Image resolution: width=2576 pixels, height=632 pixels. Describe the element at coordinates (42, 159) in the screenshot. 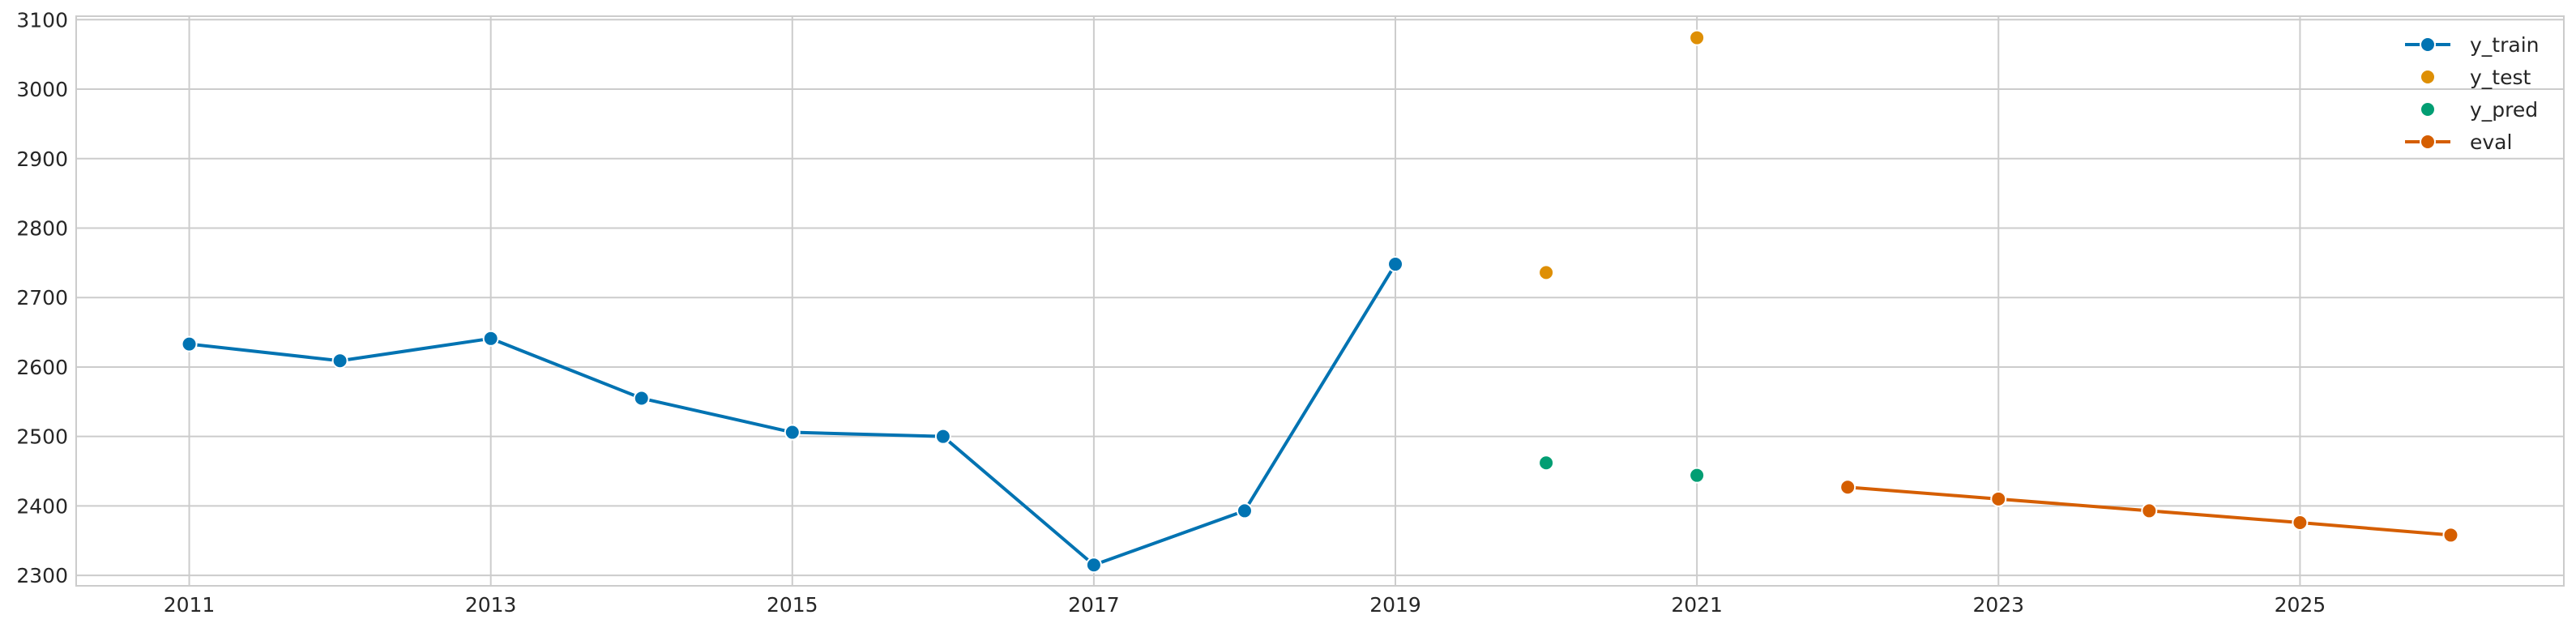

I see `y-tick-label: 2900` at that location.